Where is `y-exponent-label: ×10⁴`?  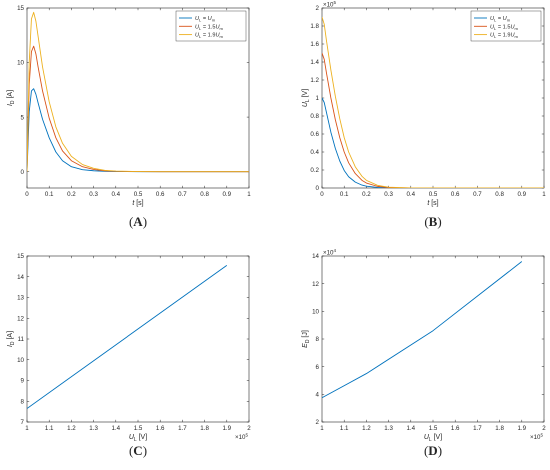
y-exponent-label: ×10⁴ is located at coordinates (330, 252).